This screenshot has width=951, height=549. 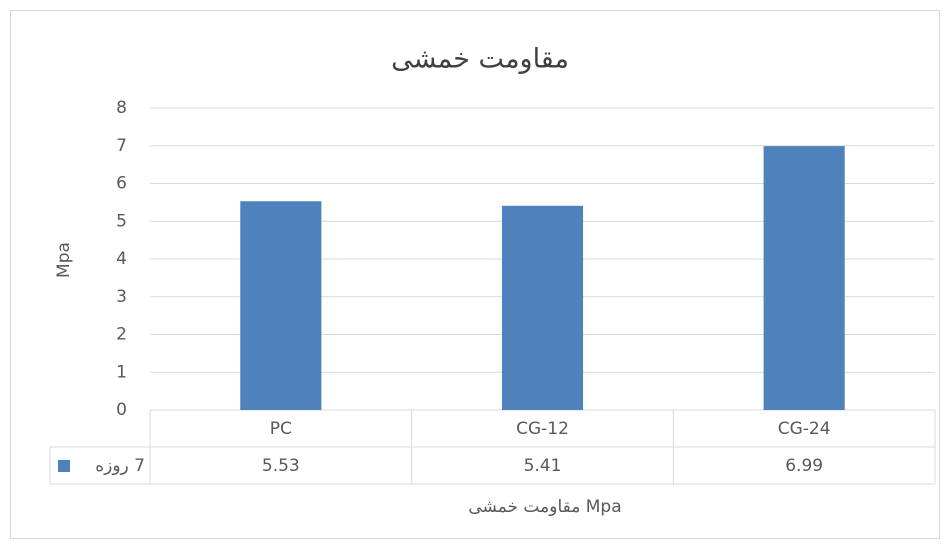 What do you see at coordinates (281, 466) in the screenshot?
I see `table-value: 5.53` at bounding box center [281, 466].